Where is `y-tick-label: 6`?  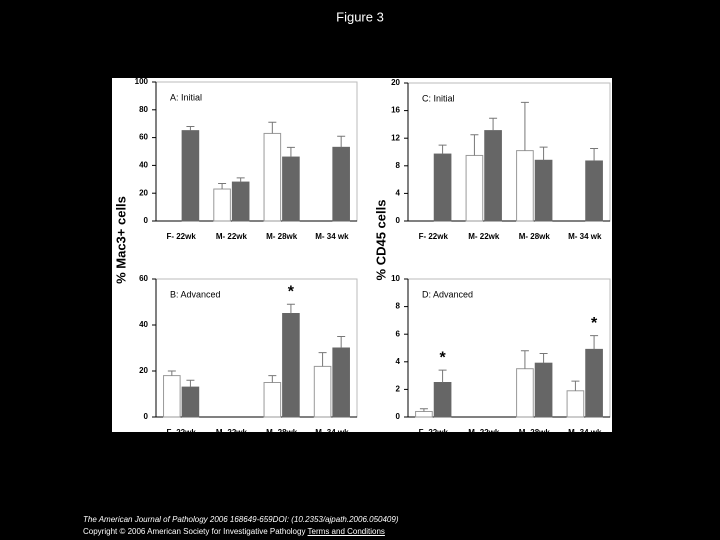 y-tick-label: 6 is located at coordinates (398, 333).